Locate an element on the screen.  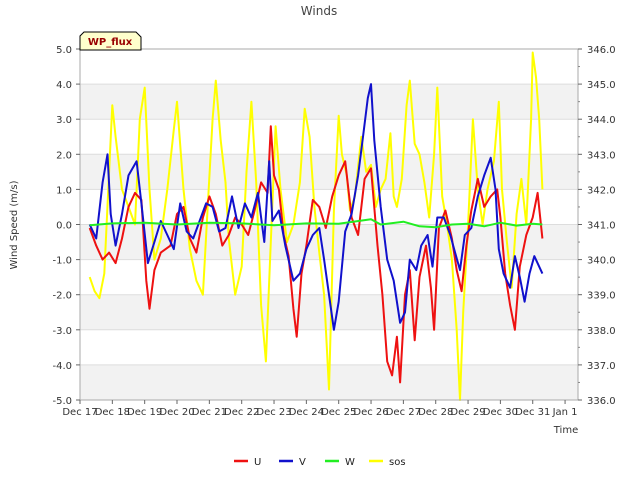
y-tick-label: -5.0 is located at coordinates (62, 401).